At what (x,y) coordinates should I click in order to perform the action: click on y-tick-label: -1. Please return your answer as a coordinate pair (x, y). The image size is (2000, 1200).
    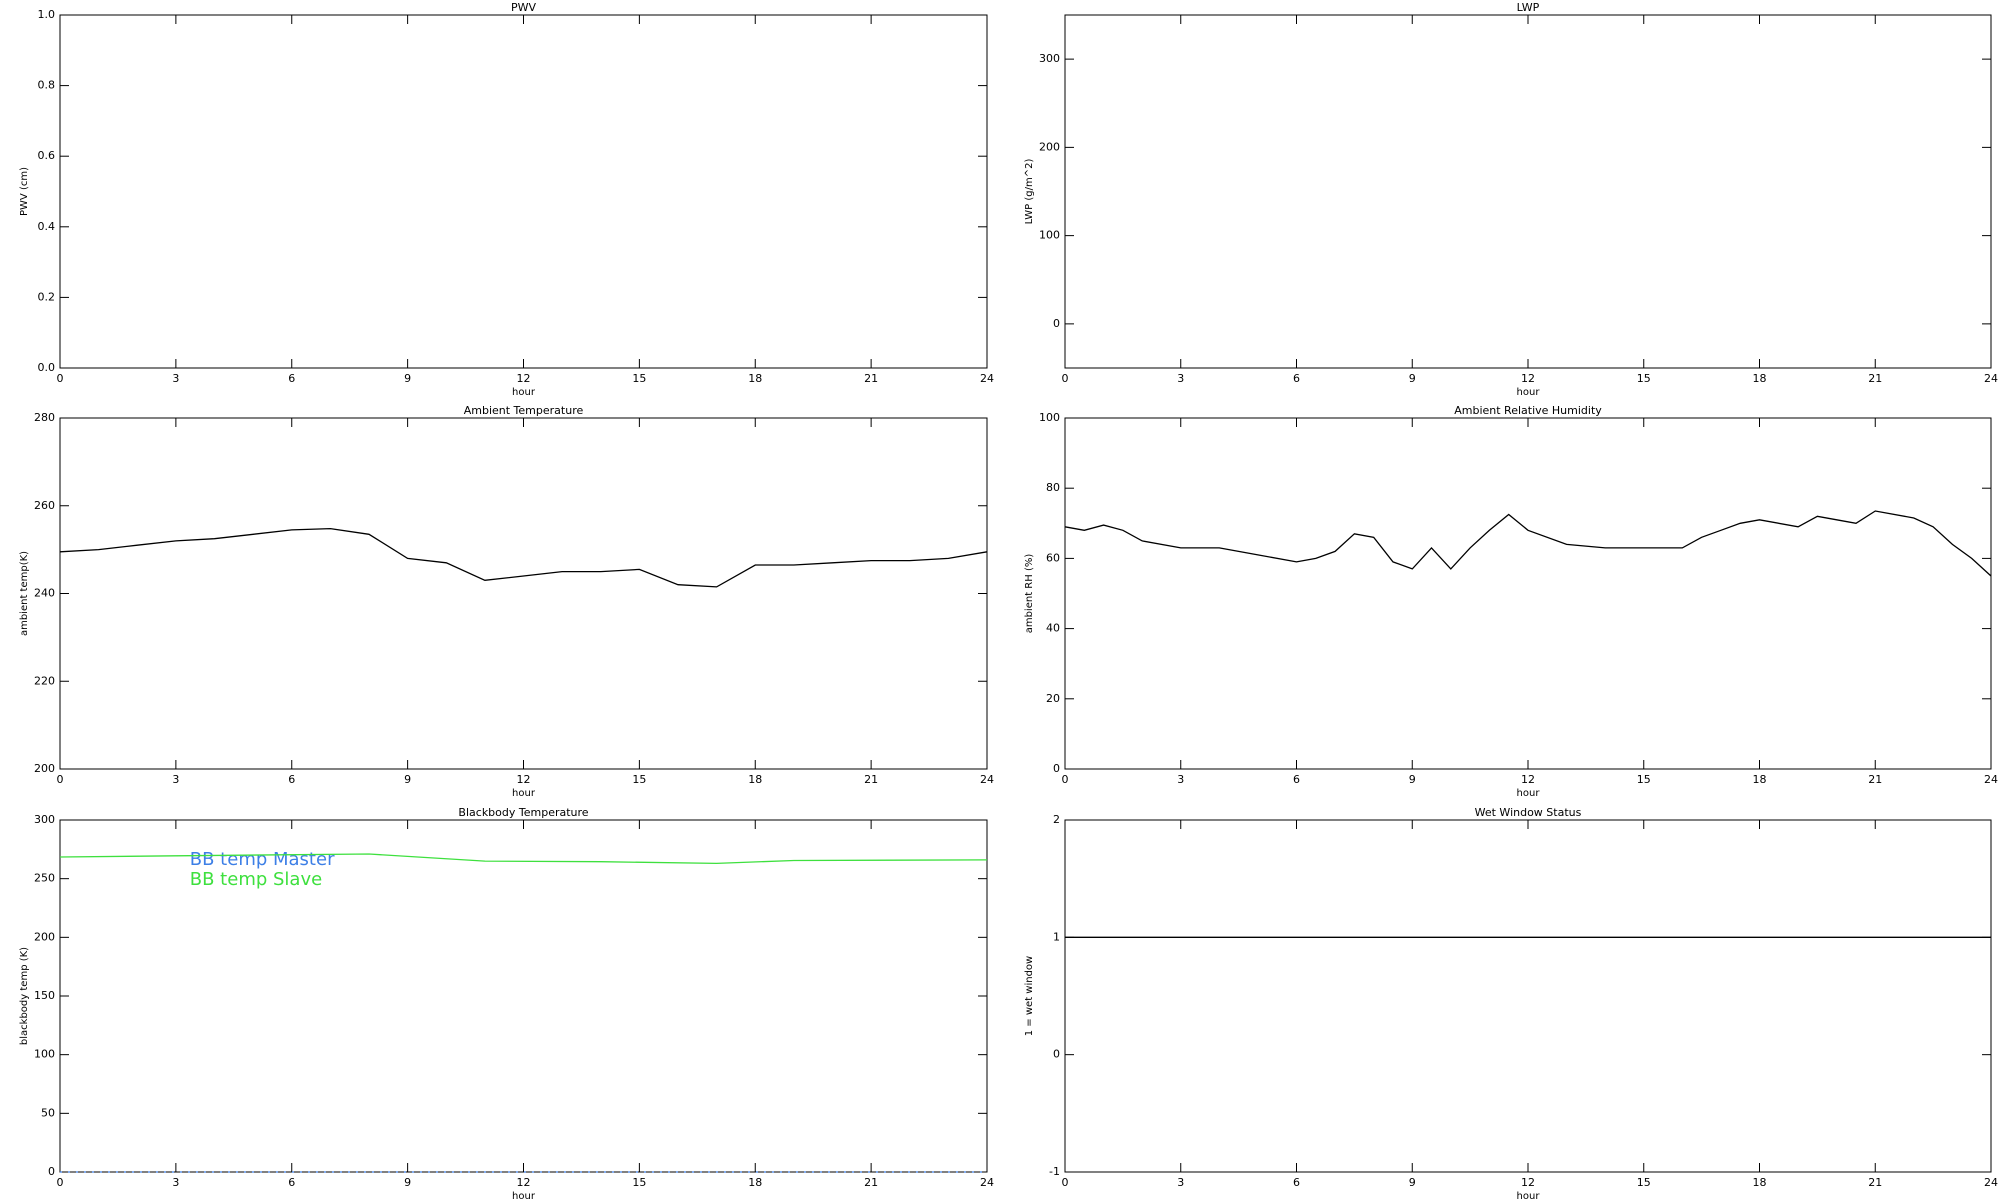
    Looking at the image, I should click on (1054, 1171).